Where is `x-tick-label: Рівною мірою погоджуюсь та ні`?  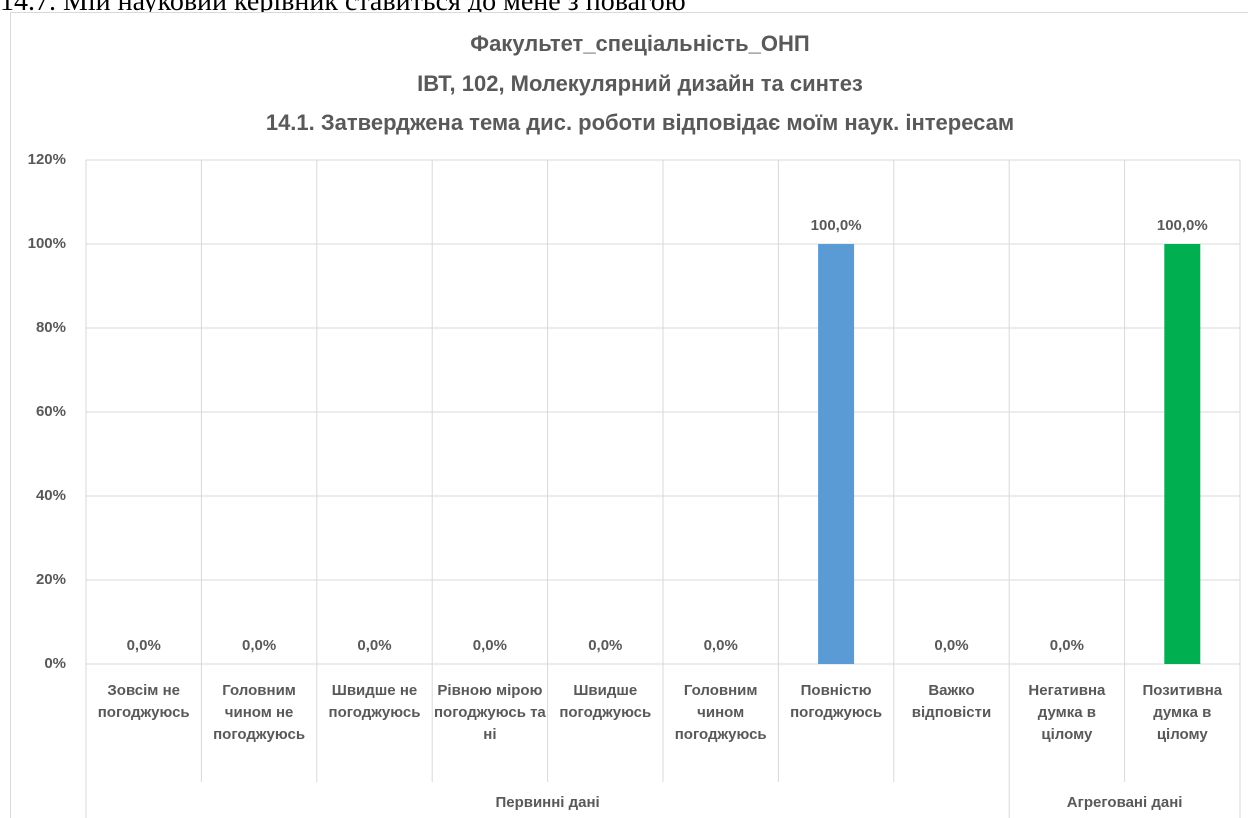
x-tick-label: Рівною мірою погоджуюсь та ні is located at coordinates (490, 712).